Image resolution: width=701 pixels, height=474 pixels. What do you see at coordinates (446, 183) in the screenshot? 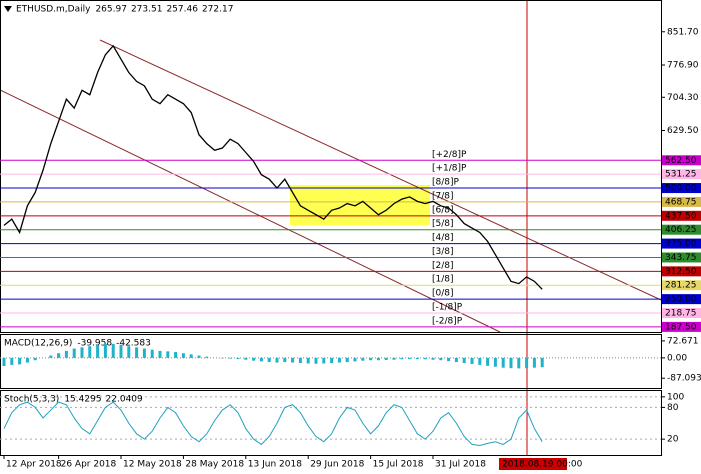
I see `level-label: [8/8]P` at bounding box center [446, 183].